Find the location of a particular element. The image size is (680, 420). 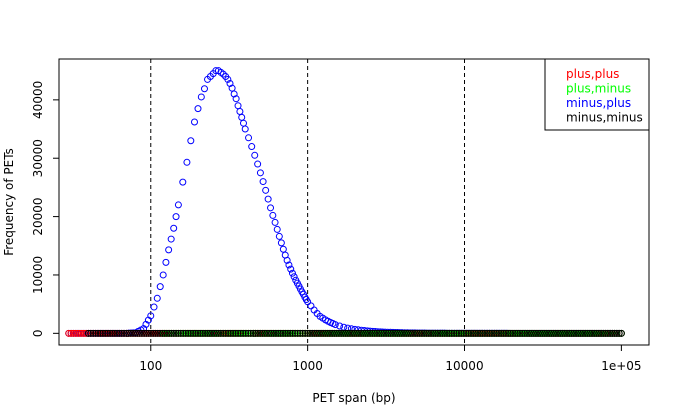

legend-entry: plus,minus is located at coordinates (598, 89).